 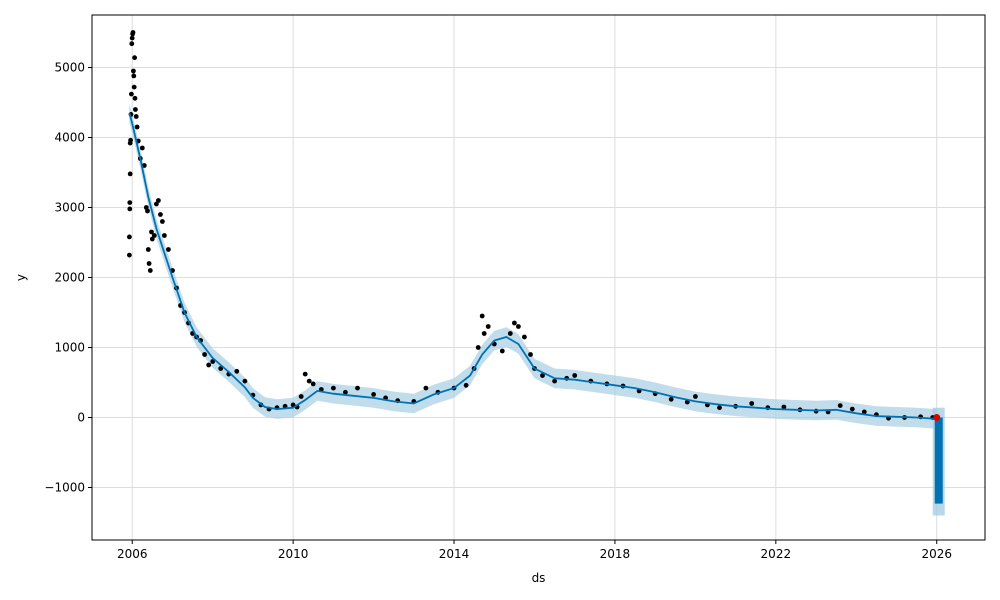 What do you see at coordinates (293, 554) in the screenshot?
I see `x-tick-label: 2010` at bounding box center [293, 554].